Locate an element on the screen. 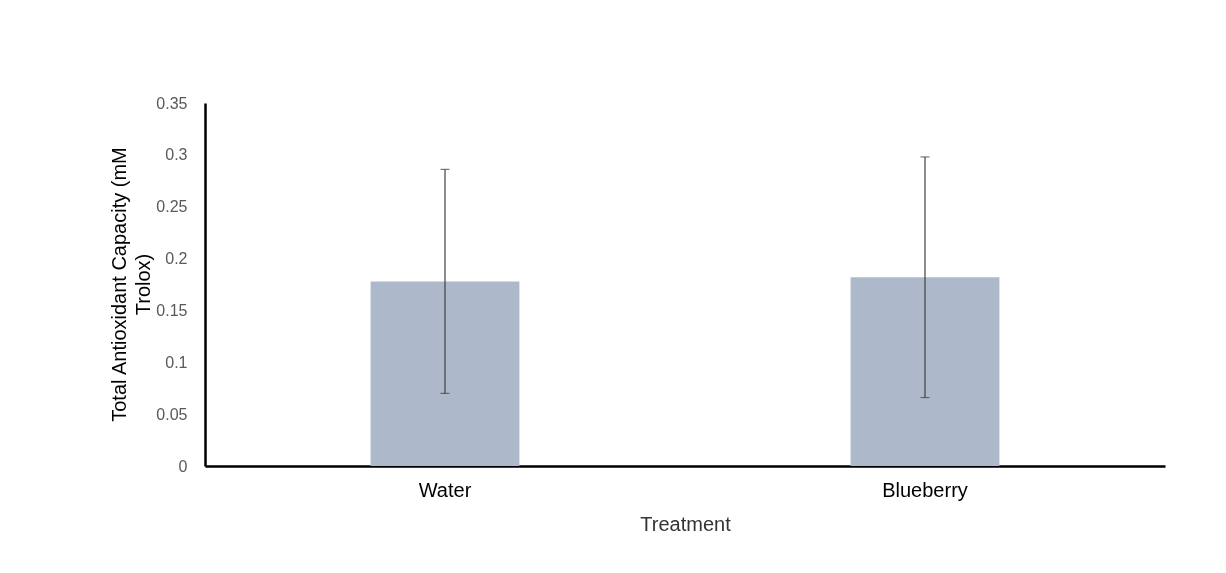 The height and width of the screenshot is (573, 1226). y-tick-label: 0.1 is located at coordinates (176, 362).